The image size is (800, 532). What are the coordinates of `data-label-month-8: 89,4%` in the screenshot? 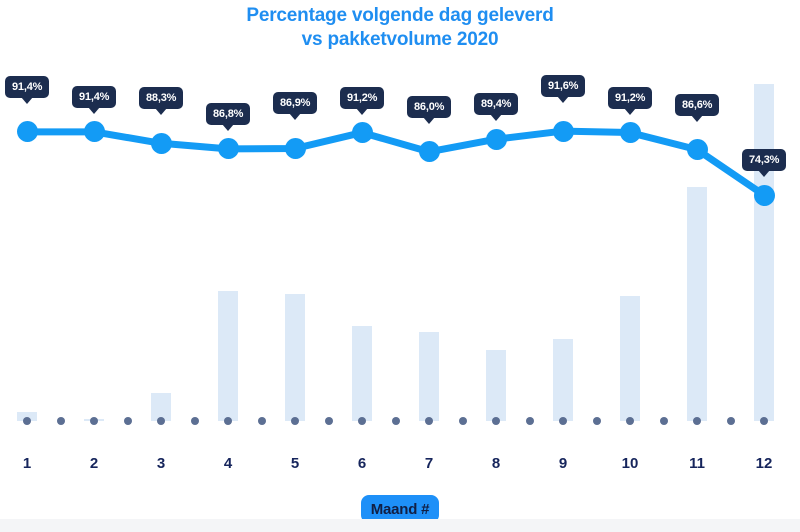 It's located at (496, 107).